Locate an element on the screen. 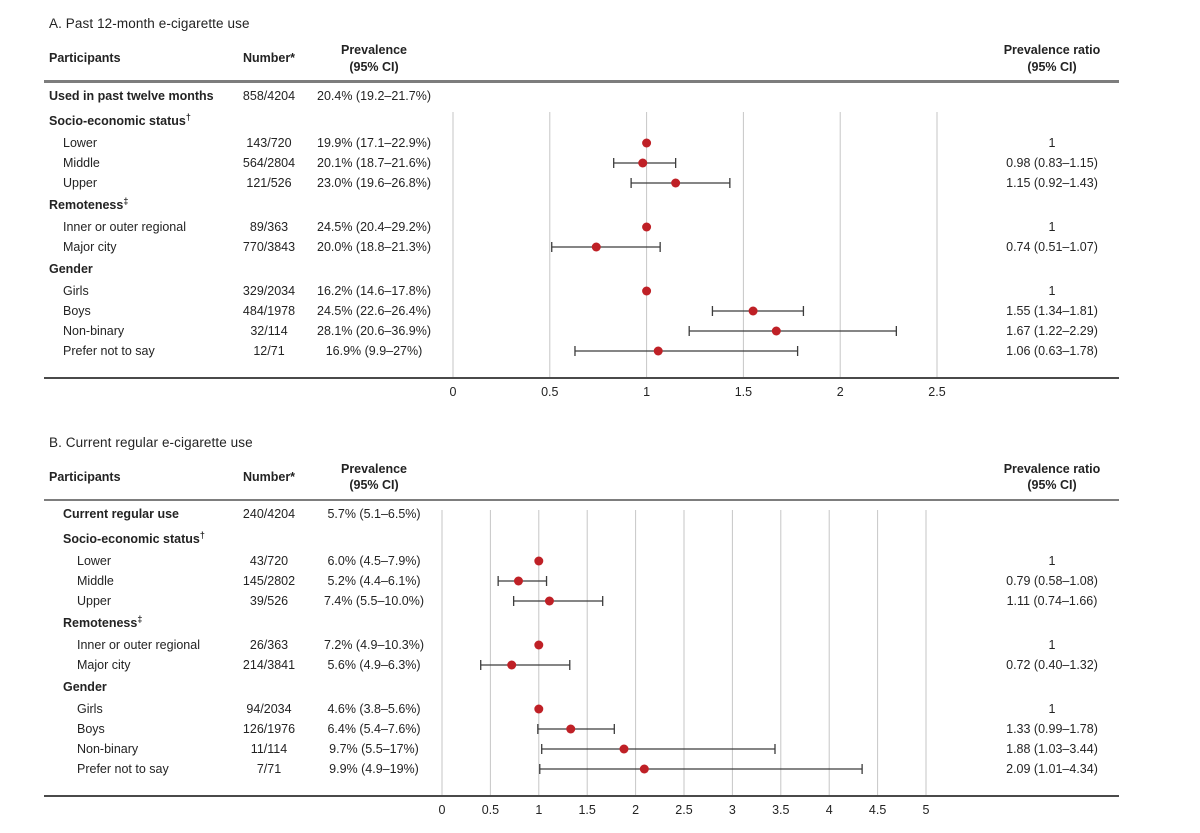 This screenshot has width=1200, height=833. number-value: 89/363 is located at coordinates (269, 226).